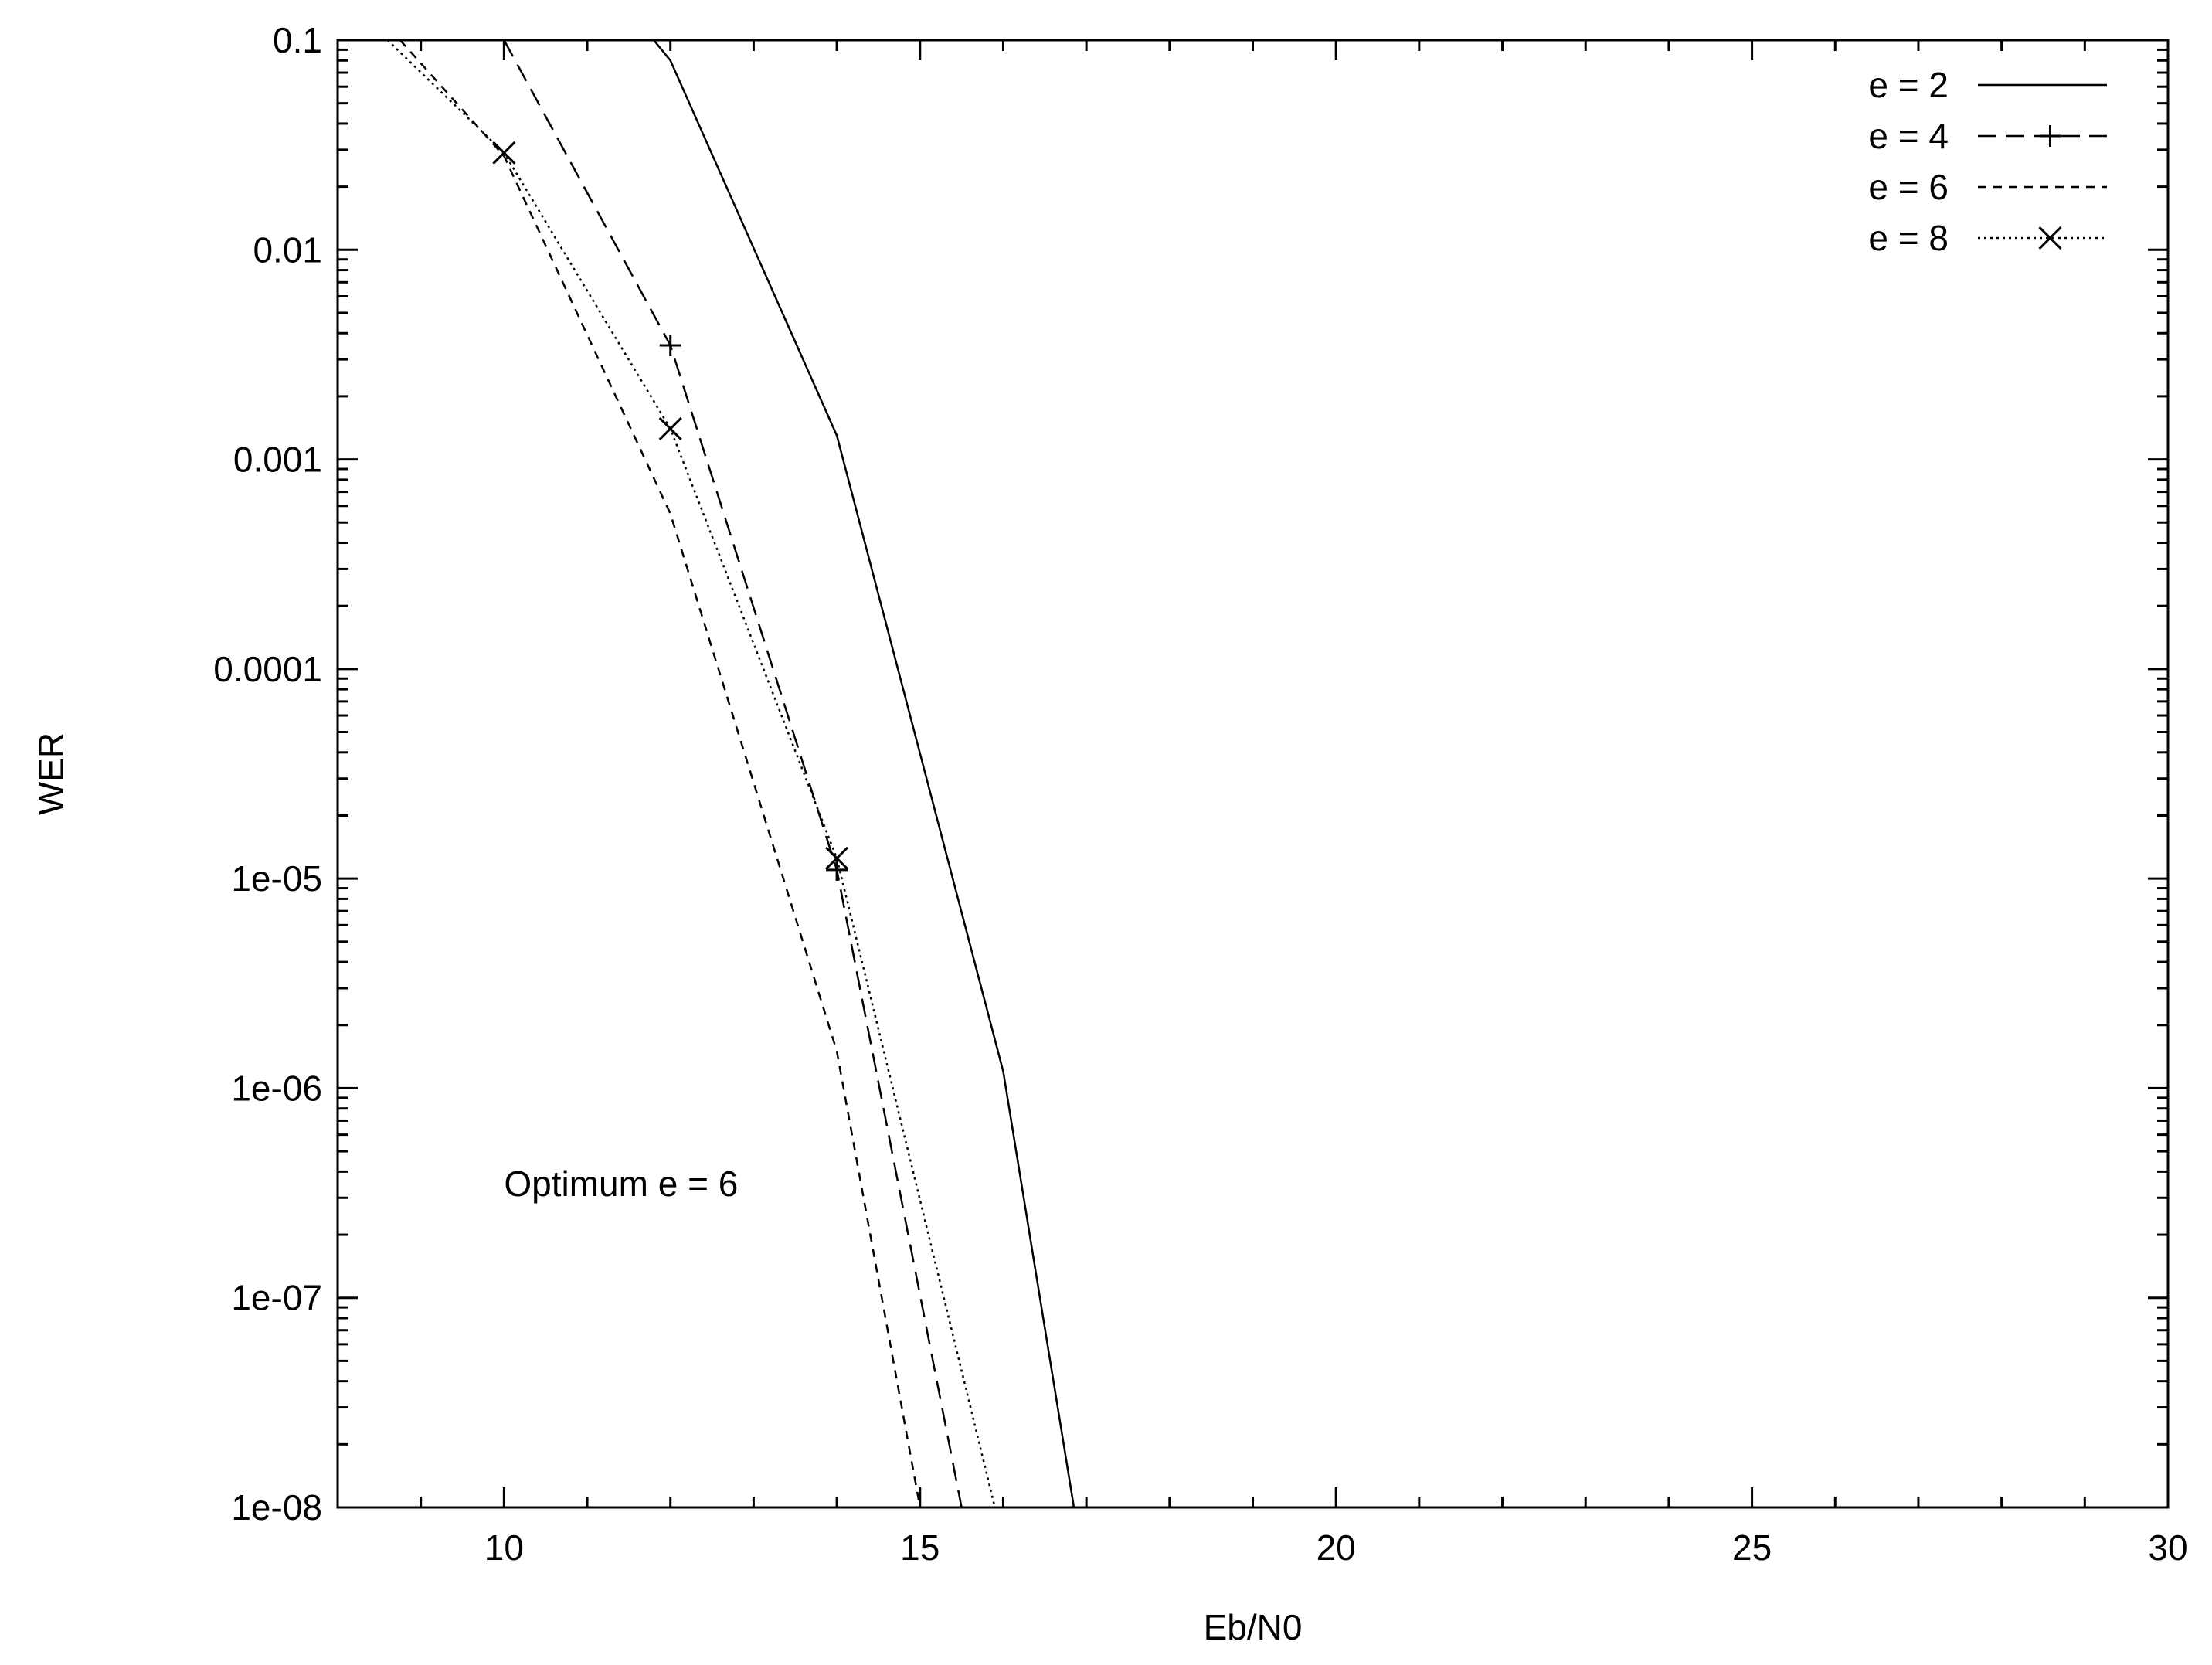 The image size is (2212, 1665). I want to click on y-tick-label: 0.001, so click(277, 460).